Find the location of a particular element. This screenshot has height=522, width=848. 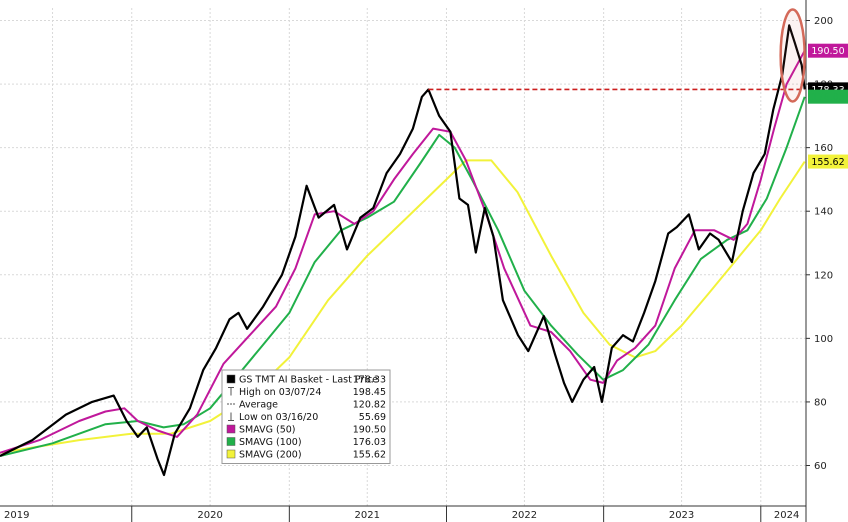

x-tick-label: 2020 is located at coordinates (209, 515).